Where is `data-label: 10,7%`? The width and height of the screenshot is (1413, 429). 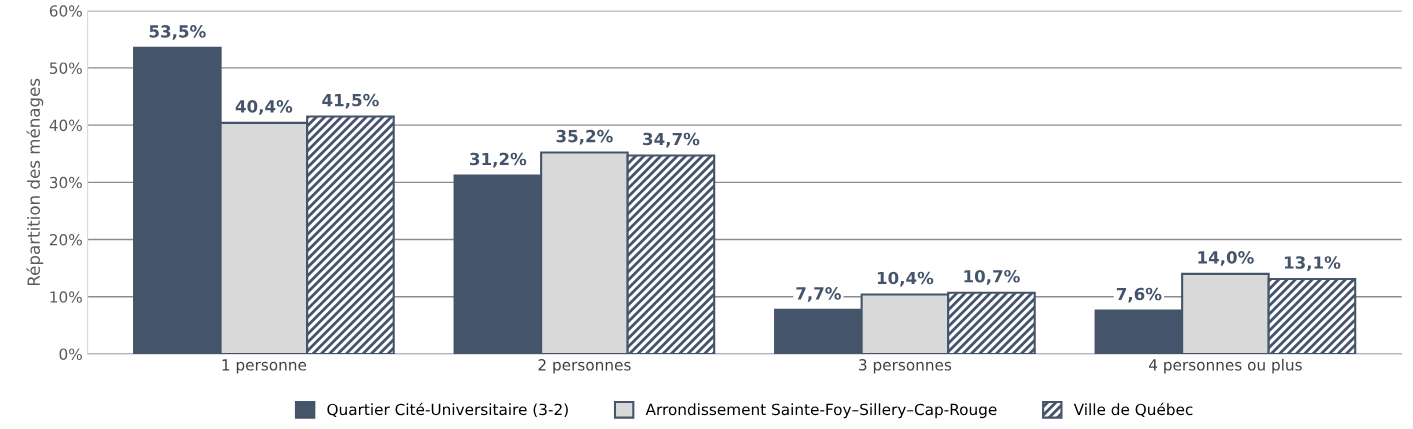
data-label: 10,7% is located at coordinates (992, 277).